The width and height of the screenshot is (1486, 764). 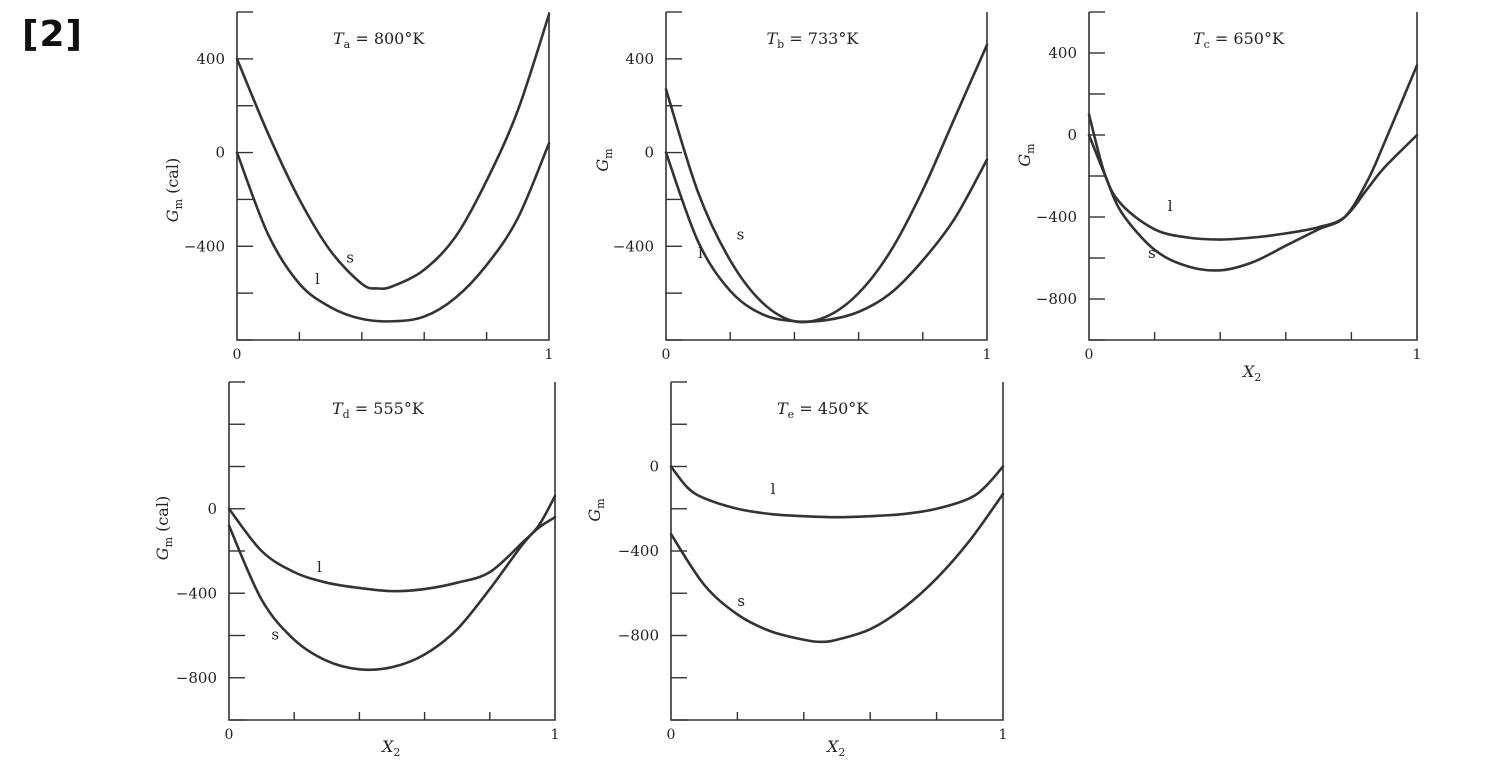 What do you see at coordinates (1239, 40) in the screenshot?
I see `chart-title: Tc = 650°K` at bounding box center [1239, 40].